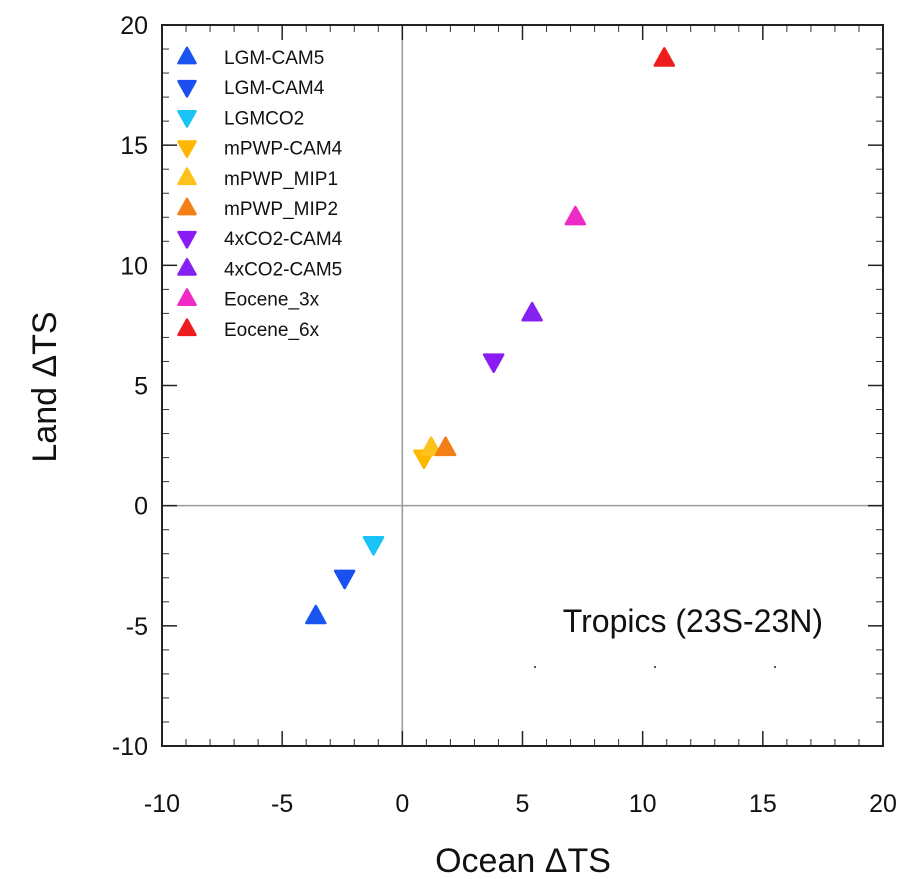 Image resolution: width=904 pixels, height=879 pixels. Describe the element at coordinates (187, 239) in the screenshot. I see `legend-marker-4xco2-cam4` at that location.